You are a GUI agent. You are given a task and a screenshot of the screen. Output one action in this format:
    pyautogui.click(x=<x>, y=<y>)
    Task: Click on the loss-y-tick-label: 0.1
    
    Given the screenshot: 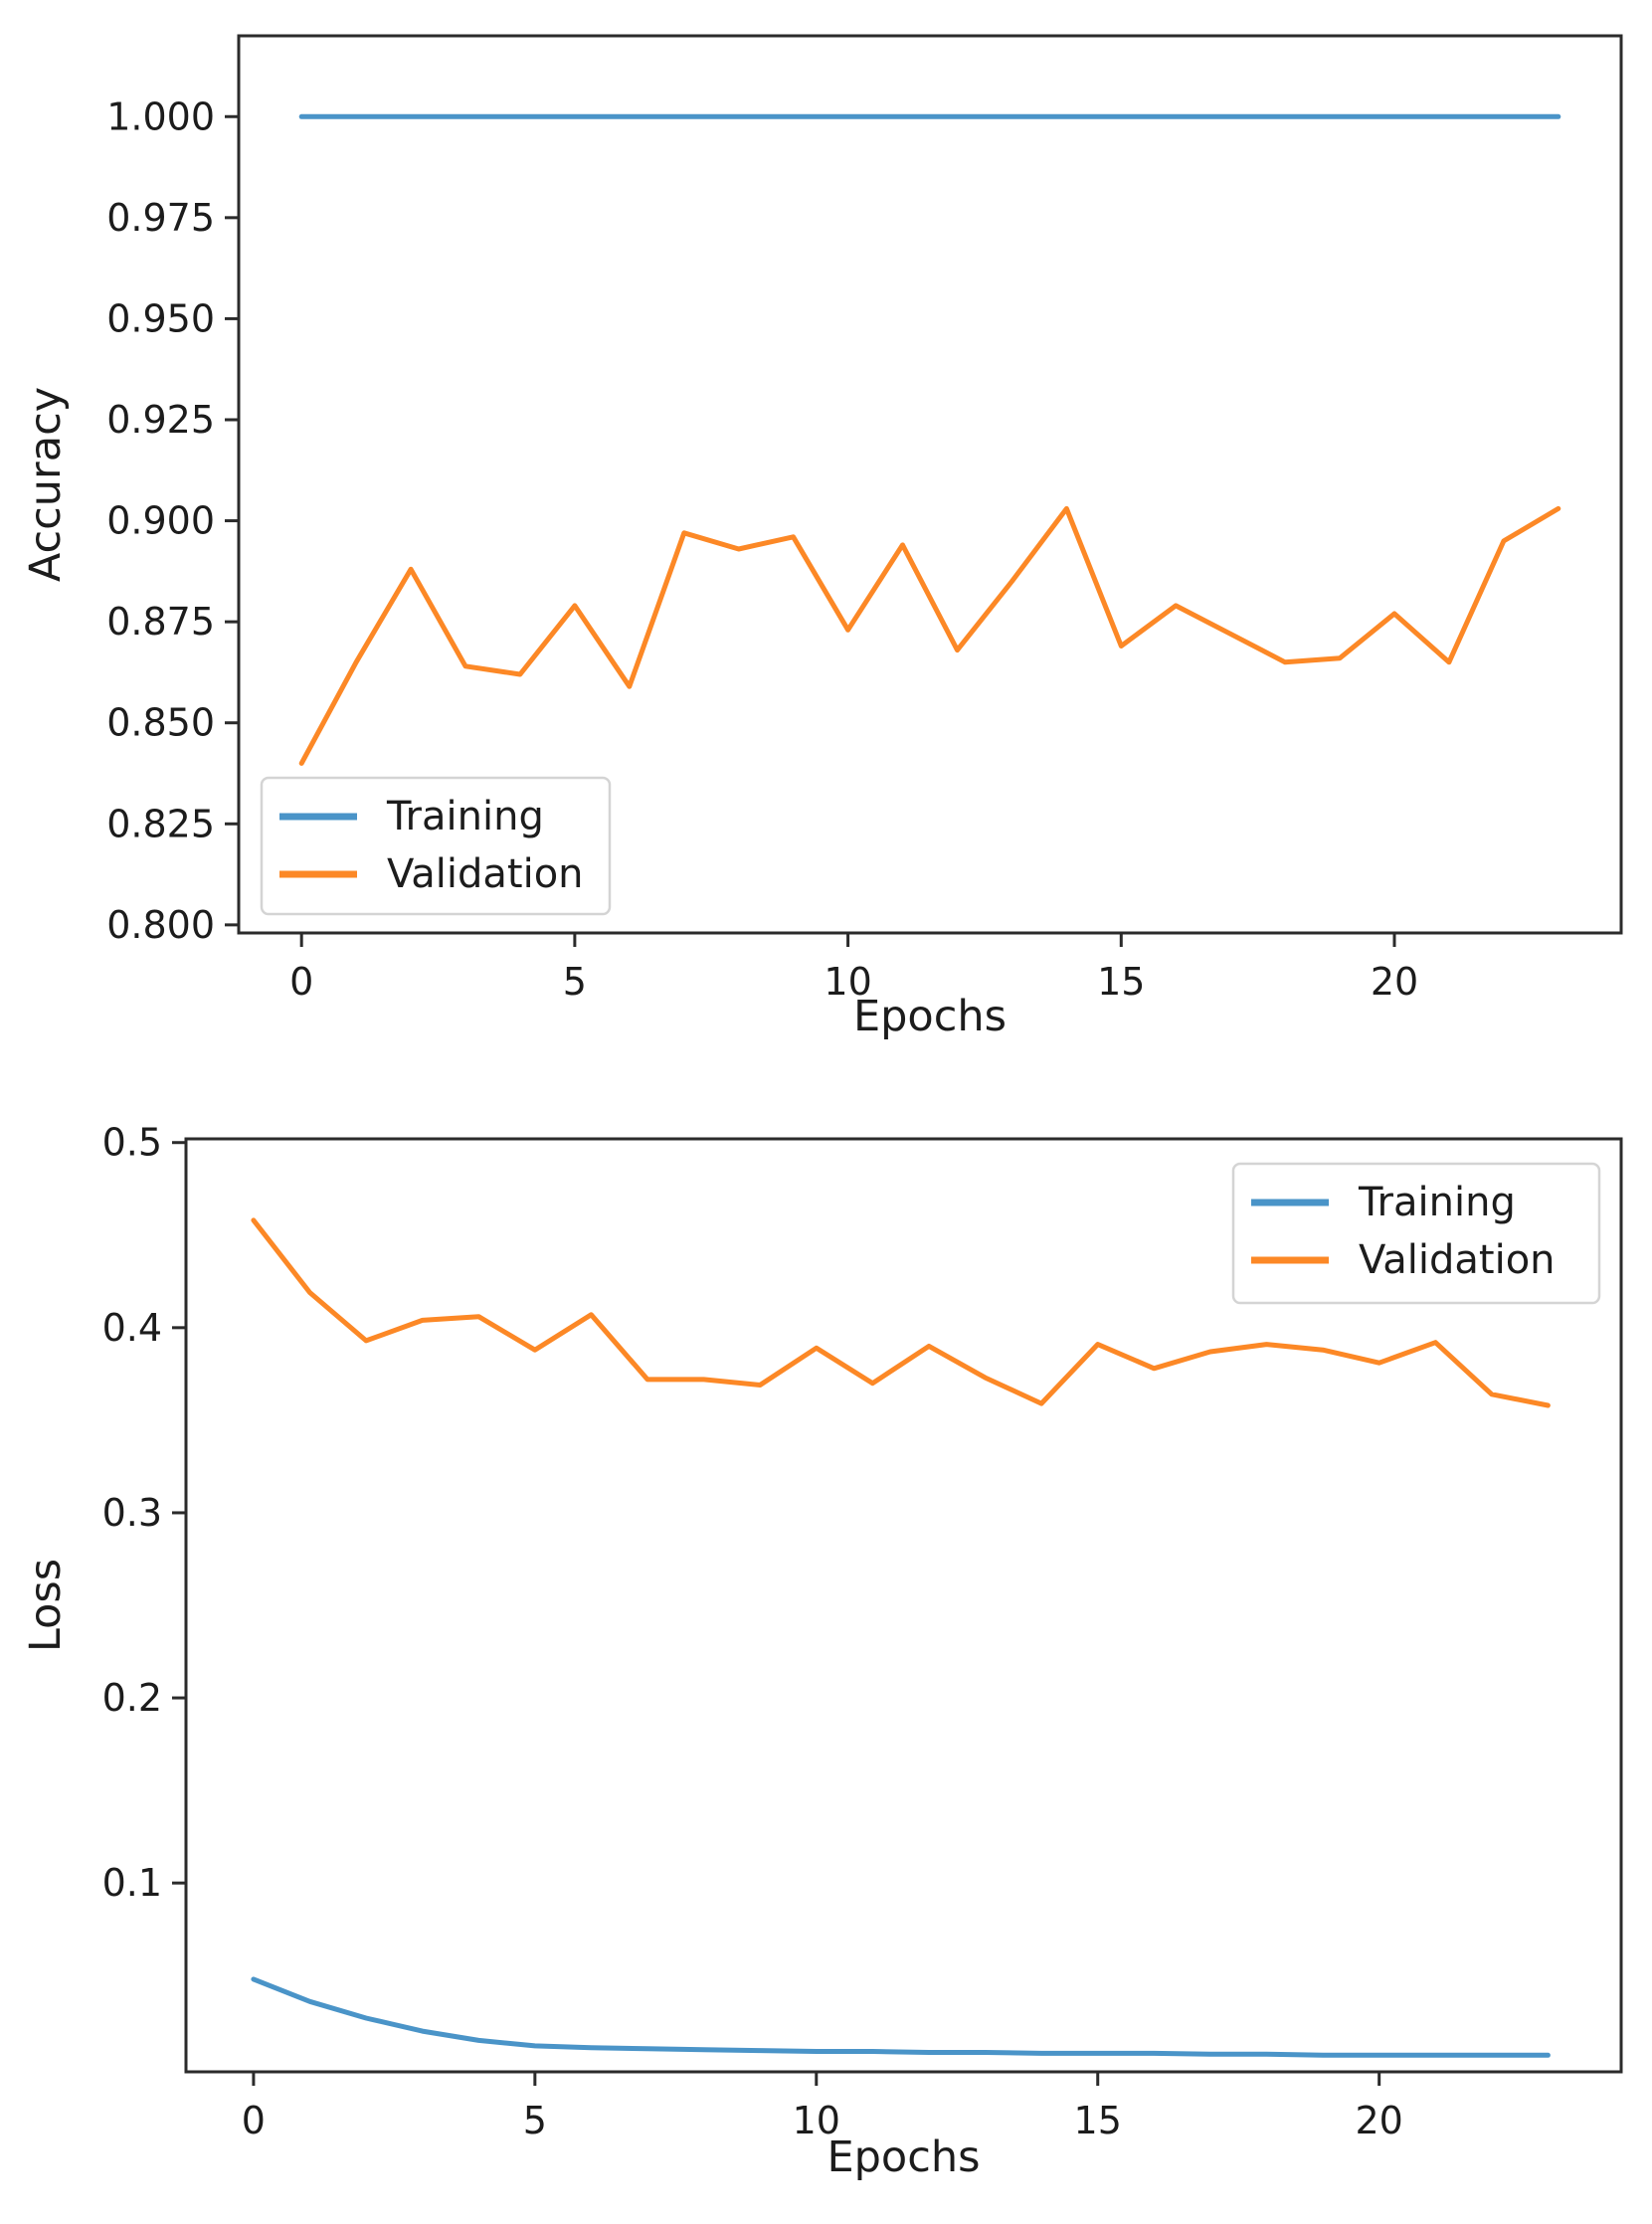 What is the action you would take?
    pyautogui.click(x=132, y=1883)
    